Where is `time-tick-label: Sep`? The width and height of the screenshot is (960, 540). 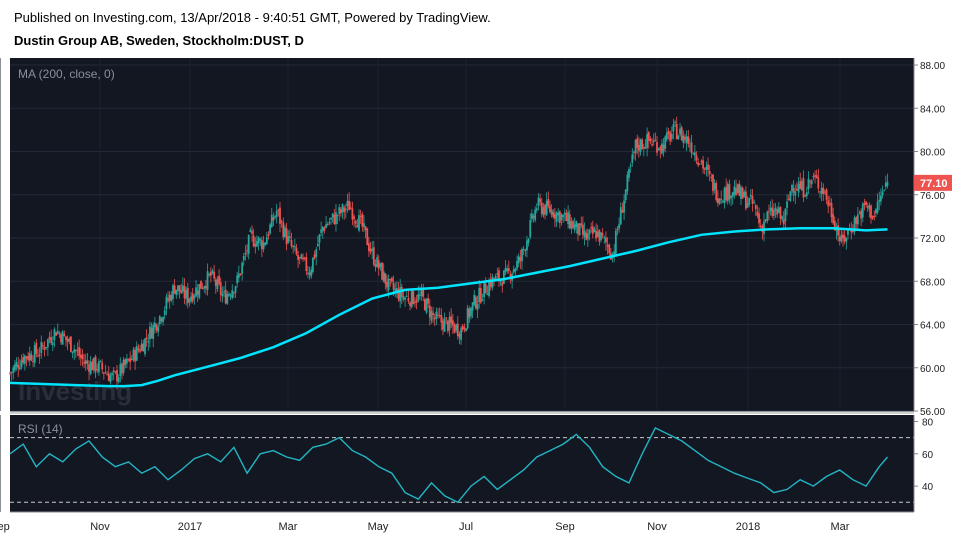
time-tick-label: Sep is located at coordinates (565, 527).